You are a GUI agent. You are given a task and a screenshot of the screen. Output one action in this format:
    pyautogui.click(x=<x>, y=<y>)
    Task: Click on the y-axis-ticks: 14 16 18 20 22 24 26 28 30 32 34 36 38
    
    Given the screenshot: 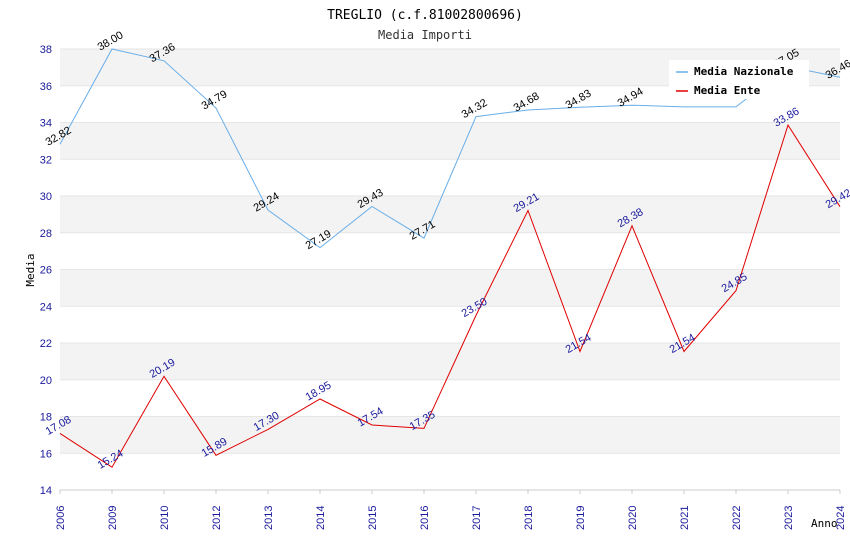 What is the action you would take?
    pyautogui.click(x=46, y=270)
    